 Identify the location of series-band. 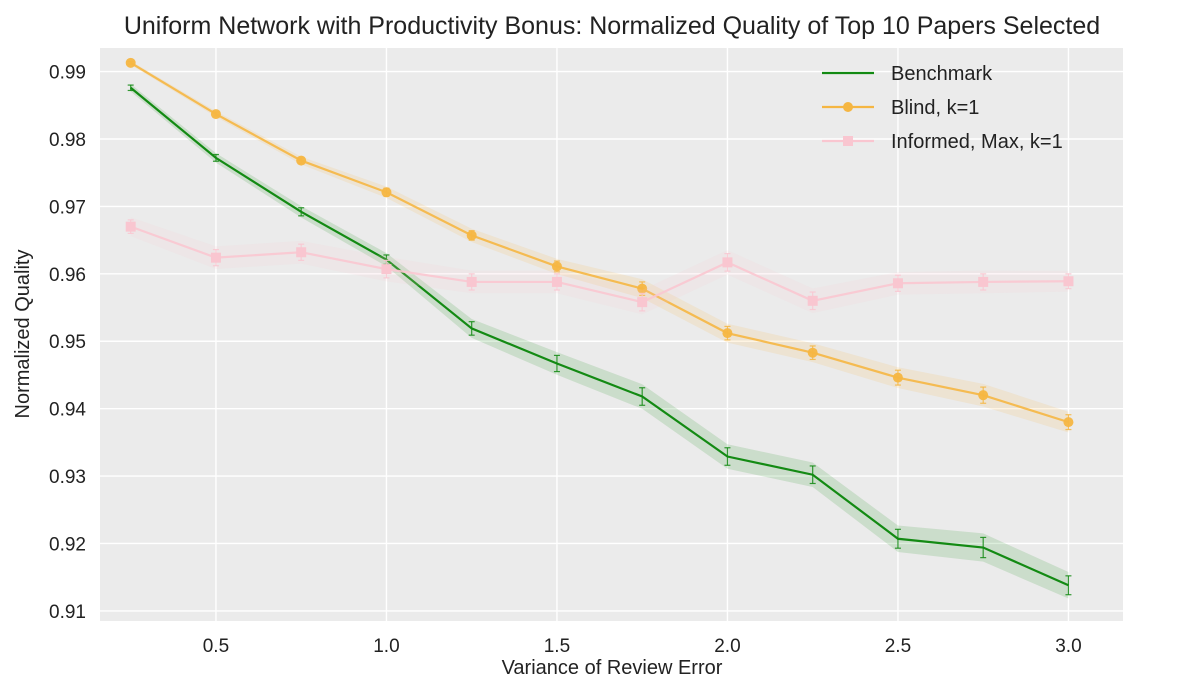
(599, 266).